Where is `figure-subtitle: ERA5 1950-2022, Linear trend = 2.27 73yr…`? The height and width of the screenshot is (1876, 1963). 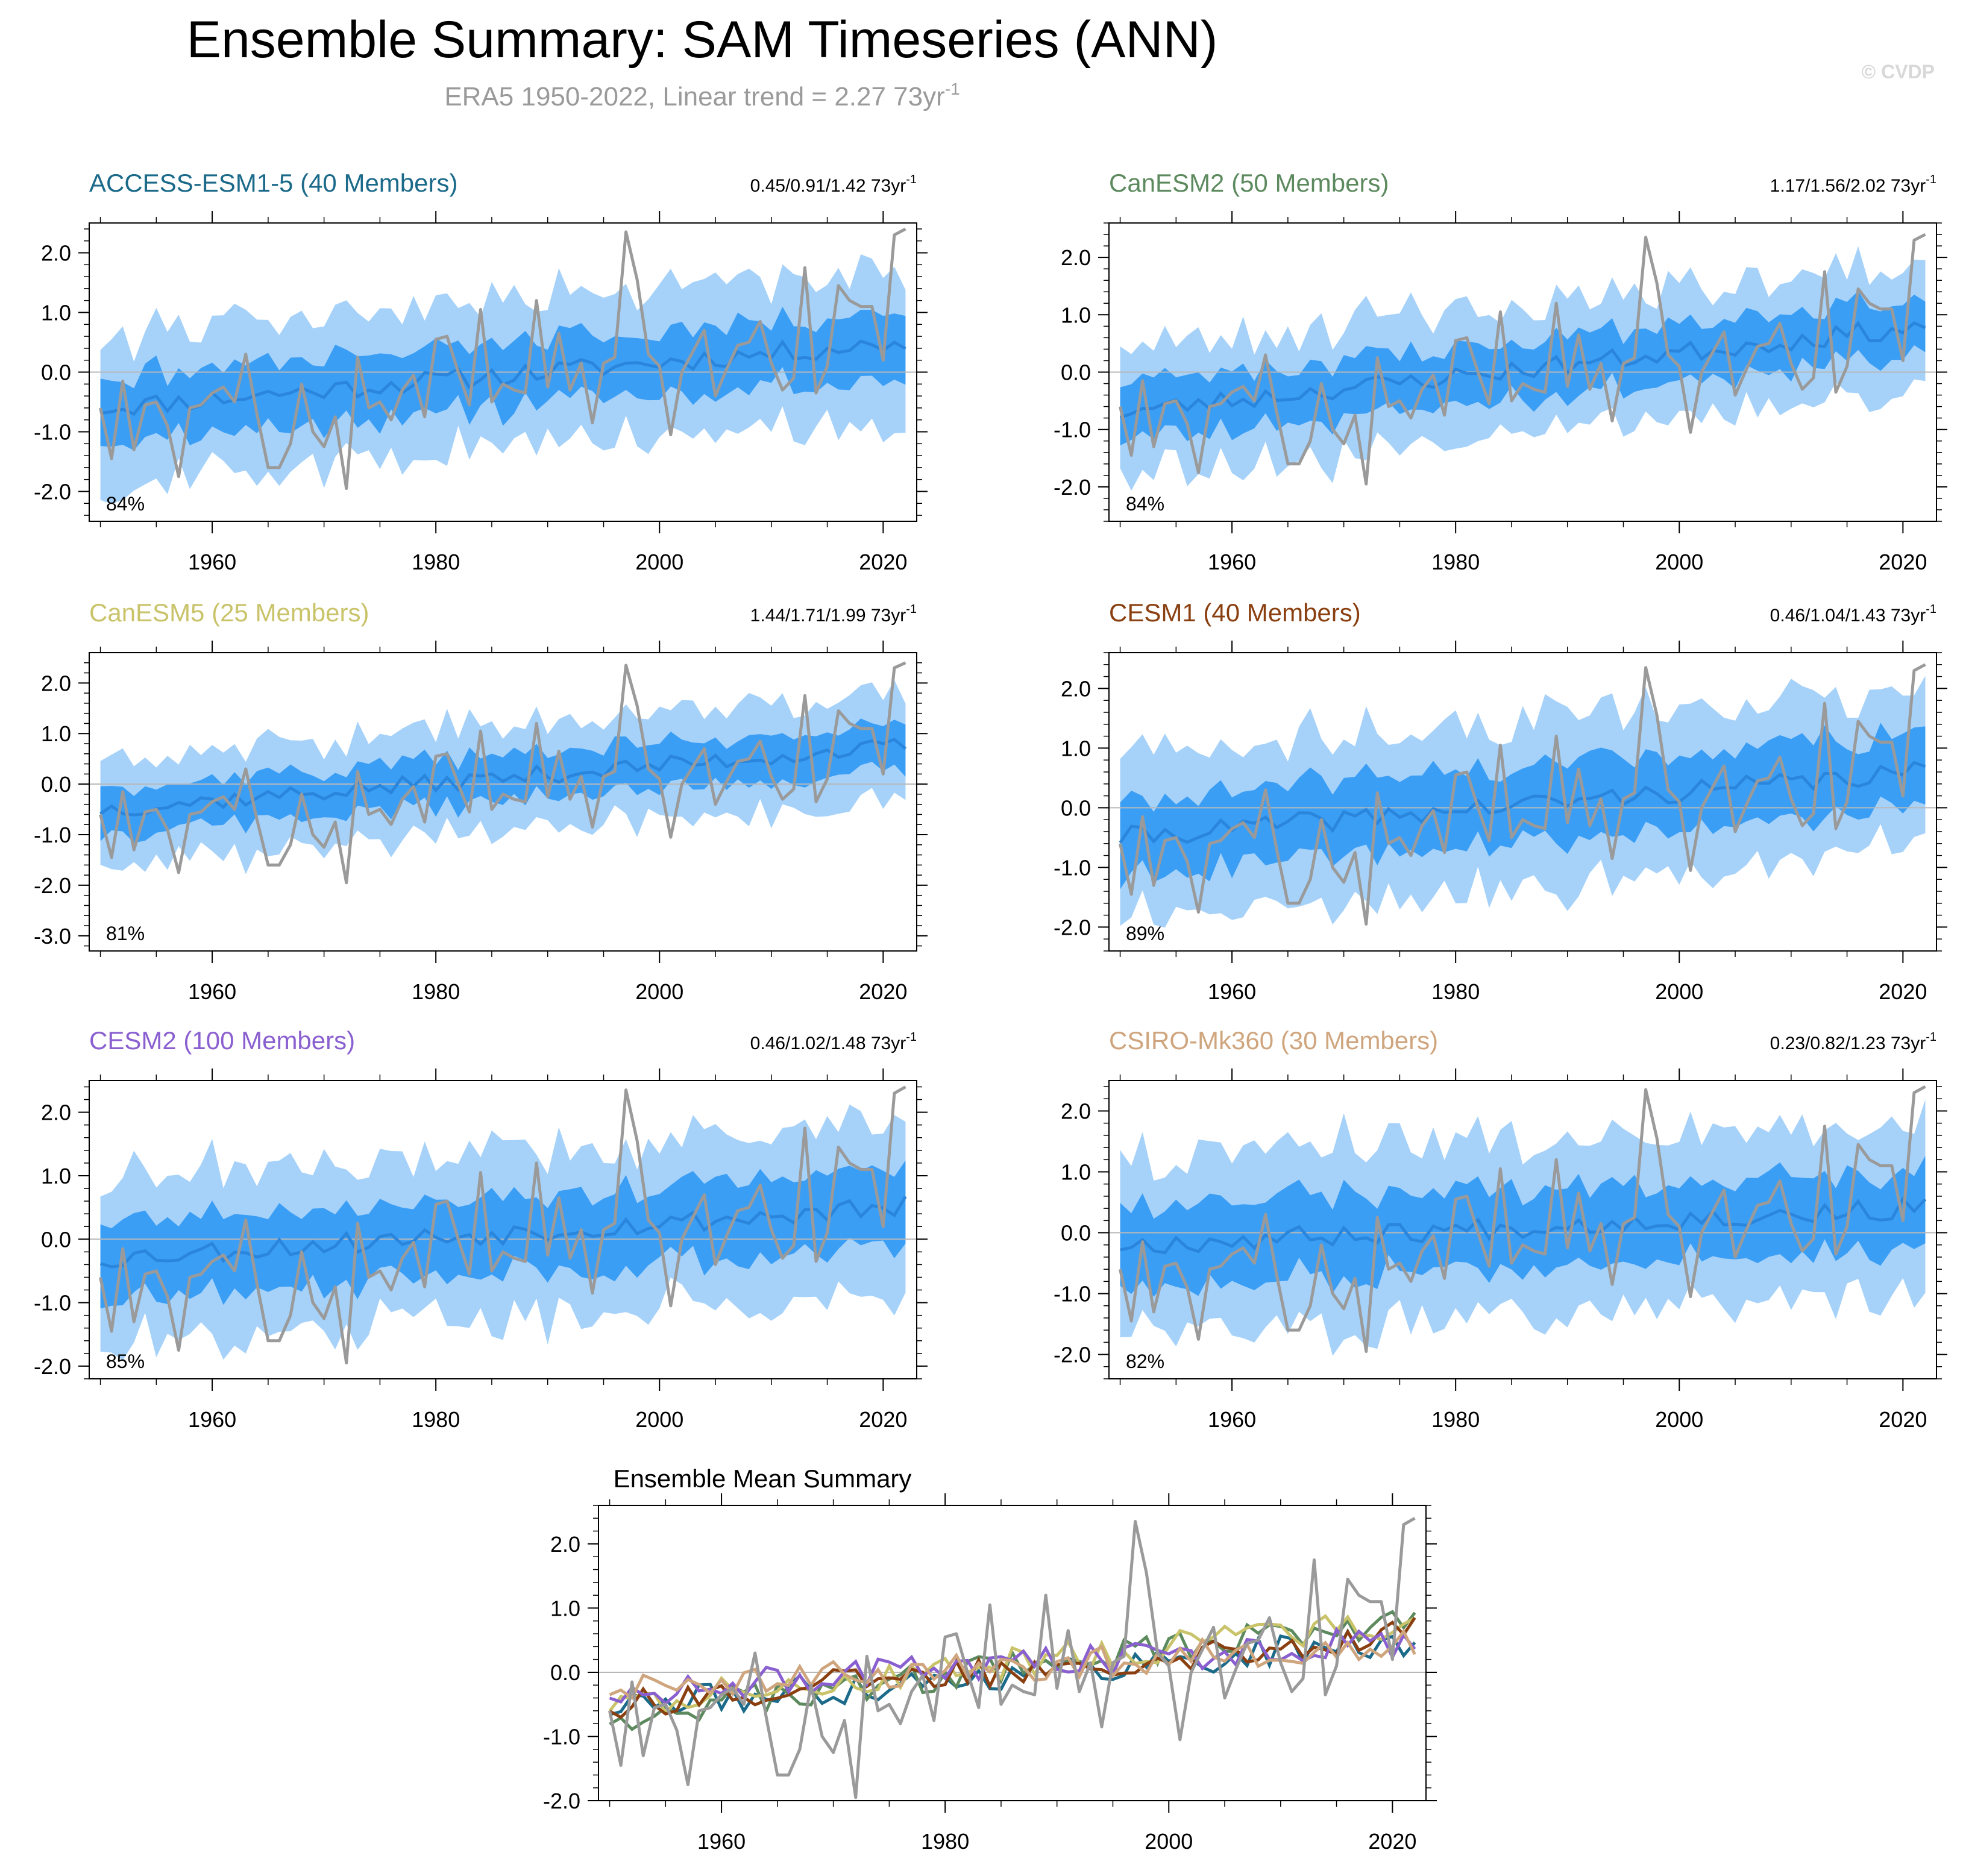 figure-subtitle: ERA5 1950-2022, Linear trend = 2.27 73yr… is located at coordinates (702, 95).